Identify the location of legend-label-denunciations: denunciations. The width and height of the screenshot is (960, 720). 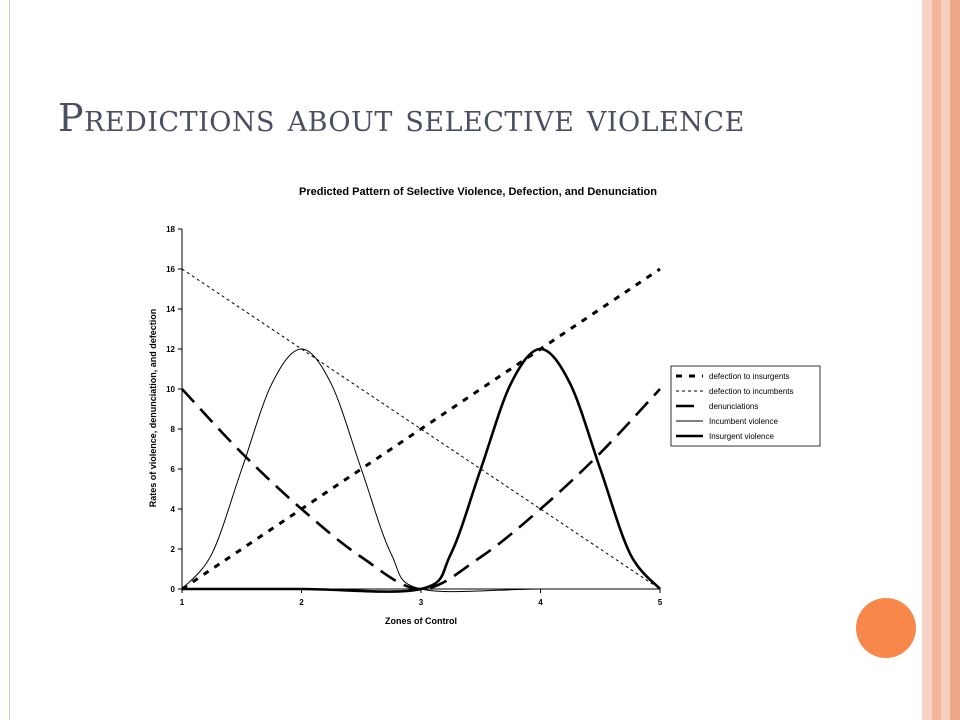
(733, 406).